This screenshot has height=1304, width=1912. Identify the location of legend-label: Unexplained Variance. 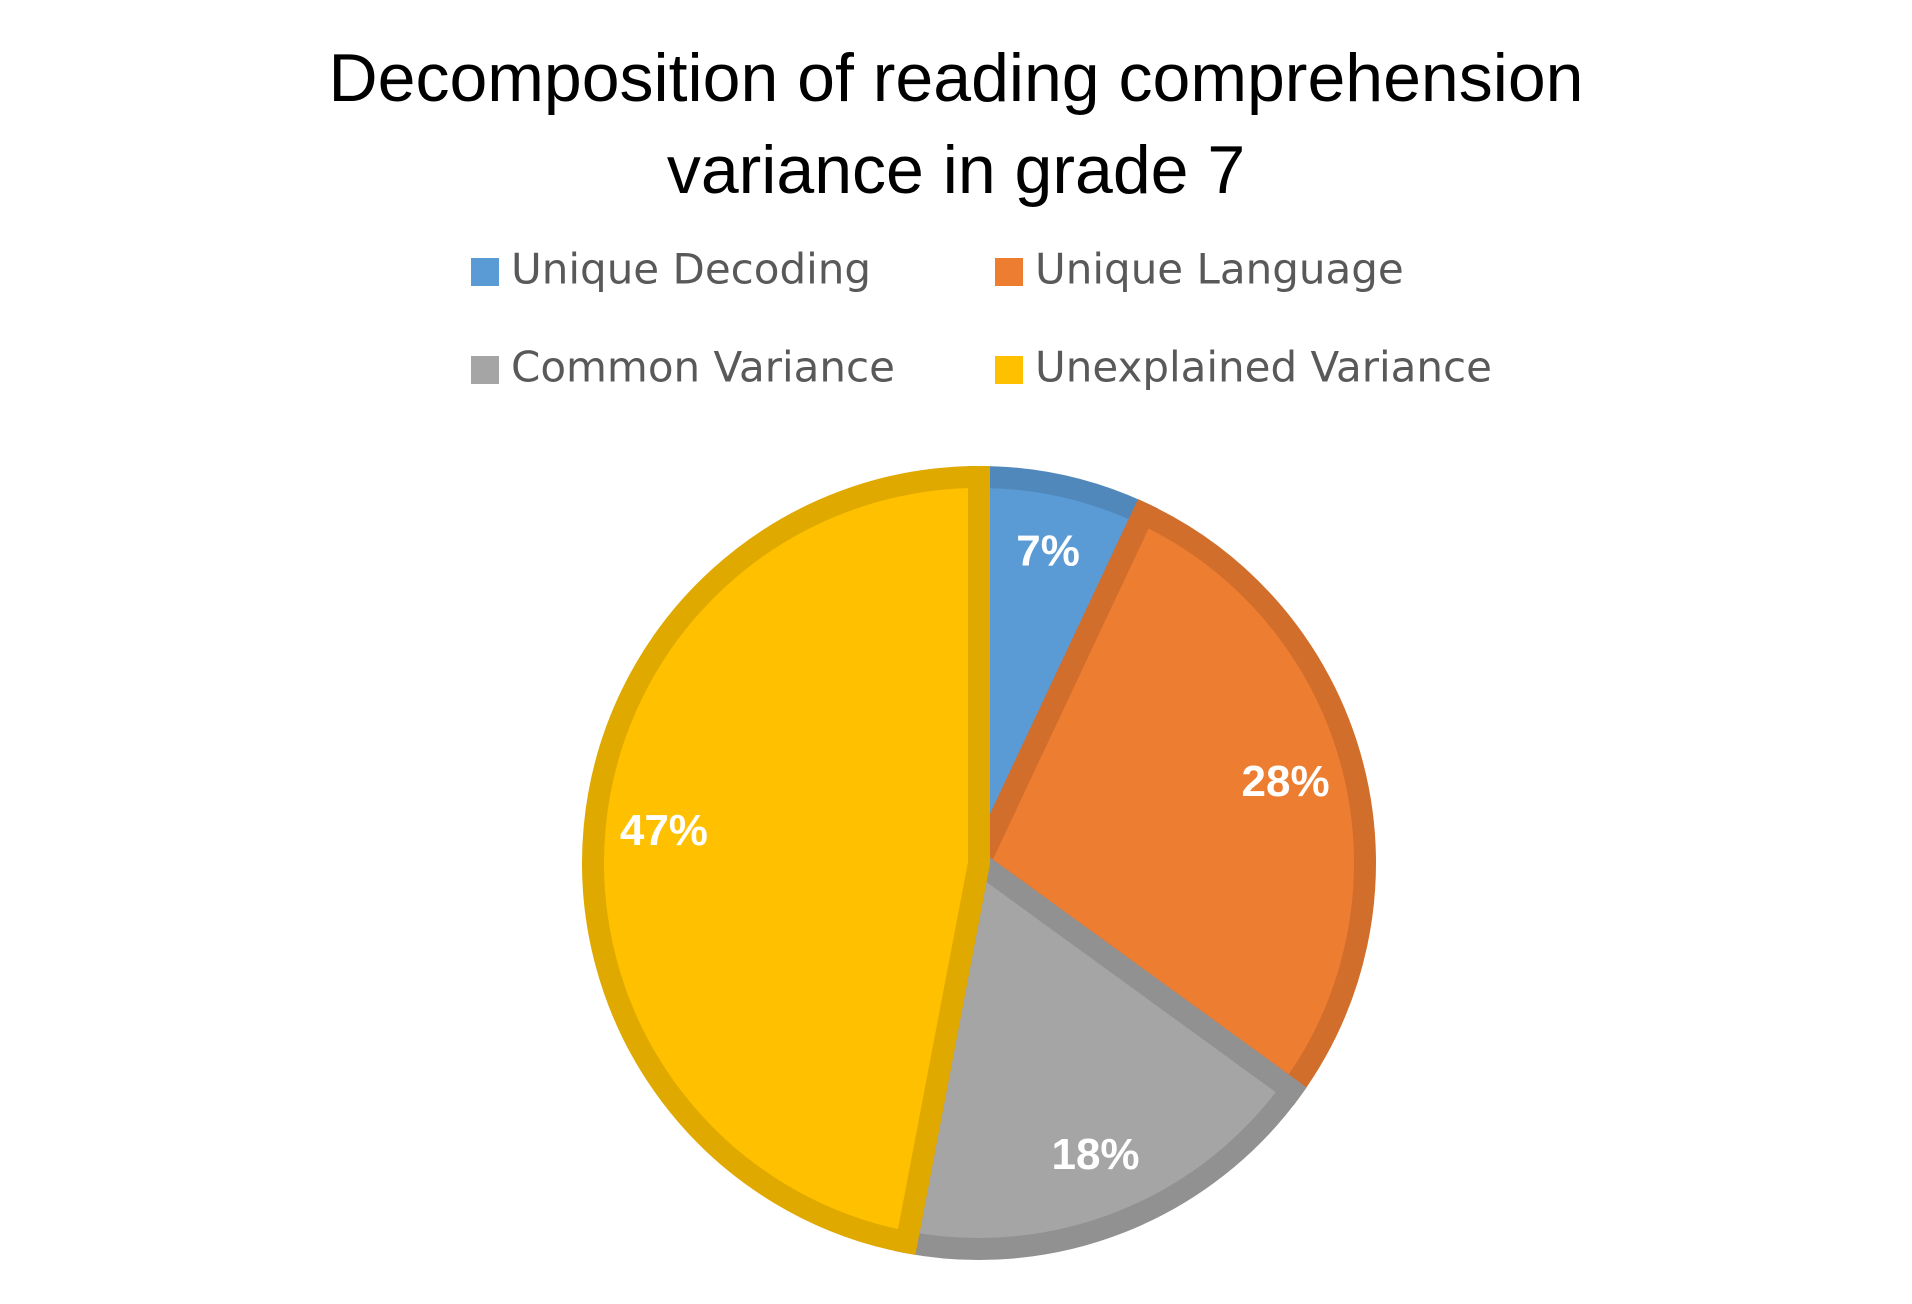
(1263, 367).